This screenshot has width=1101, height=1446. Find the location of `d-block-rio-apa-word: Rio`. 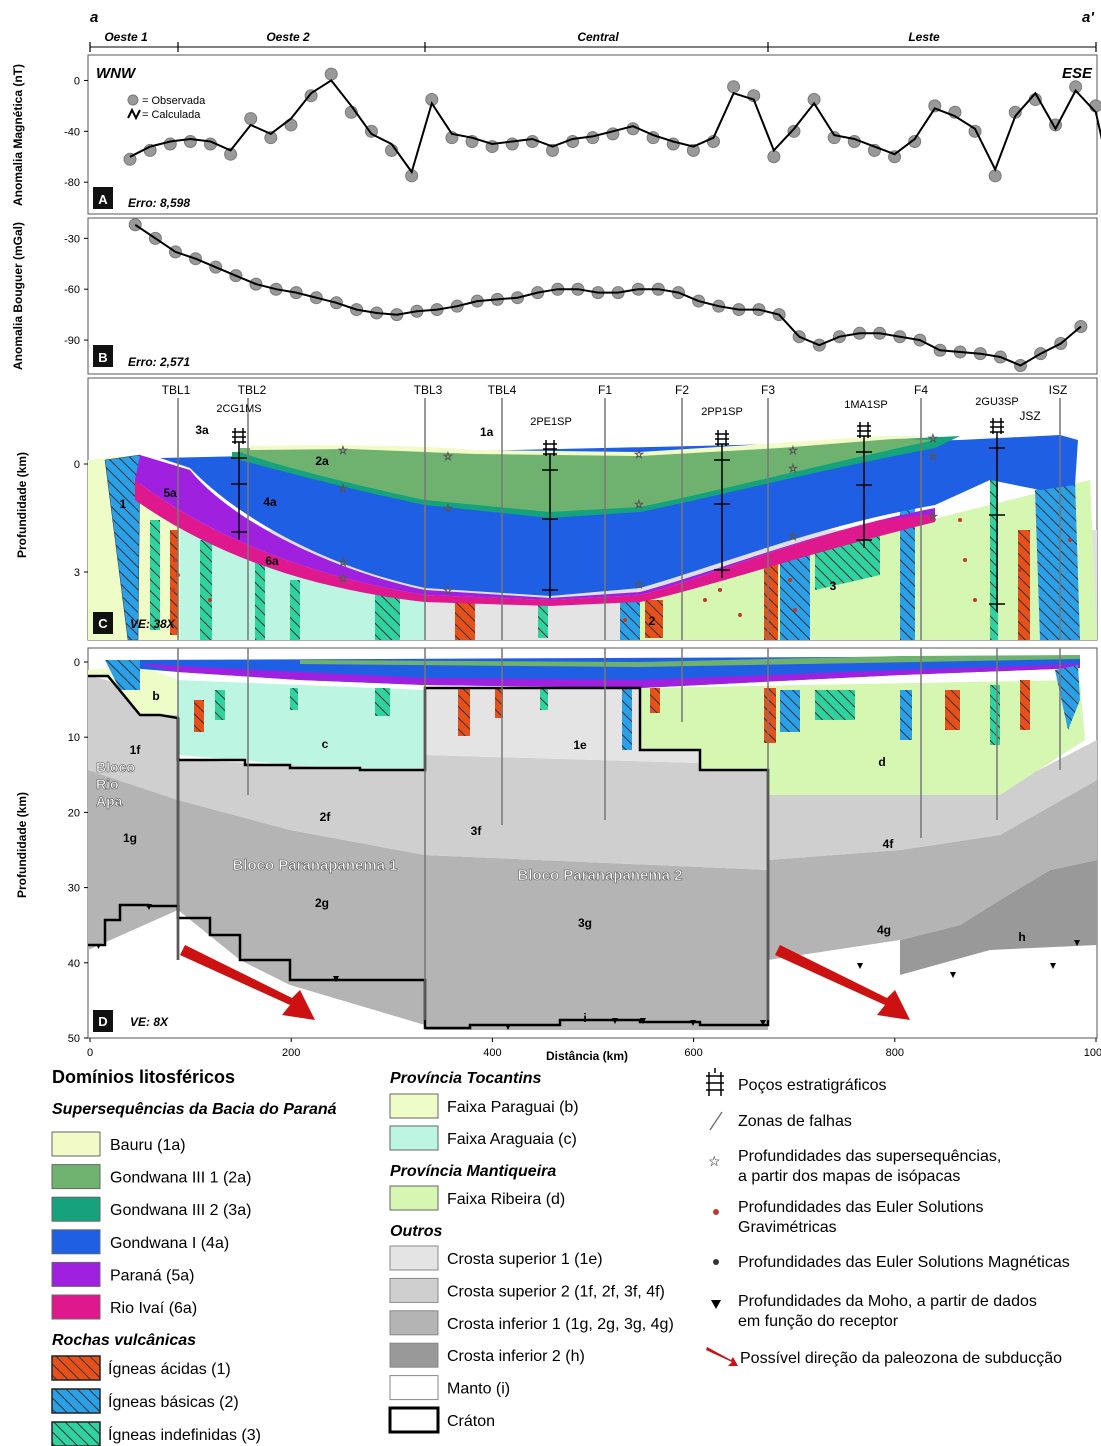

d-block-rio-apa-word: Rio is located at coordinates (107, 784).